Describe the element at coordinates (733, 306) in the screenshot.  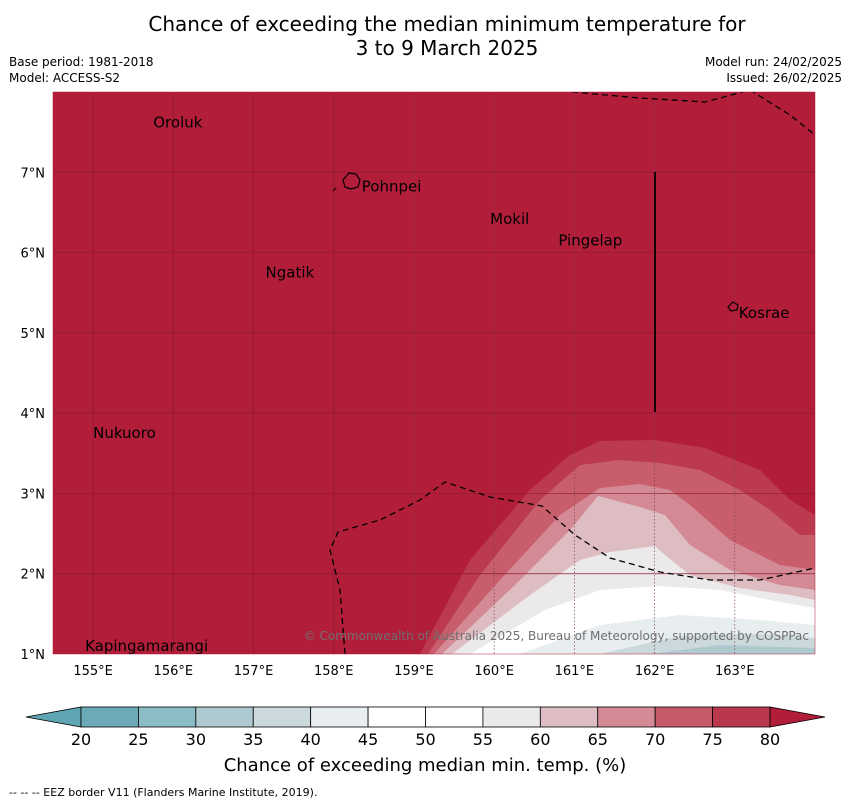
I see `kosrae-island` at that location.